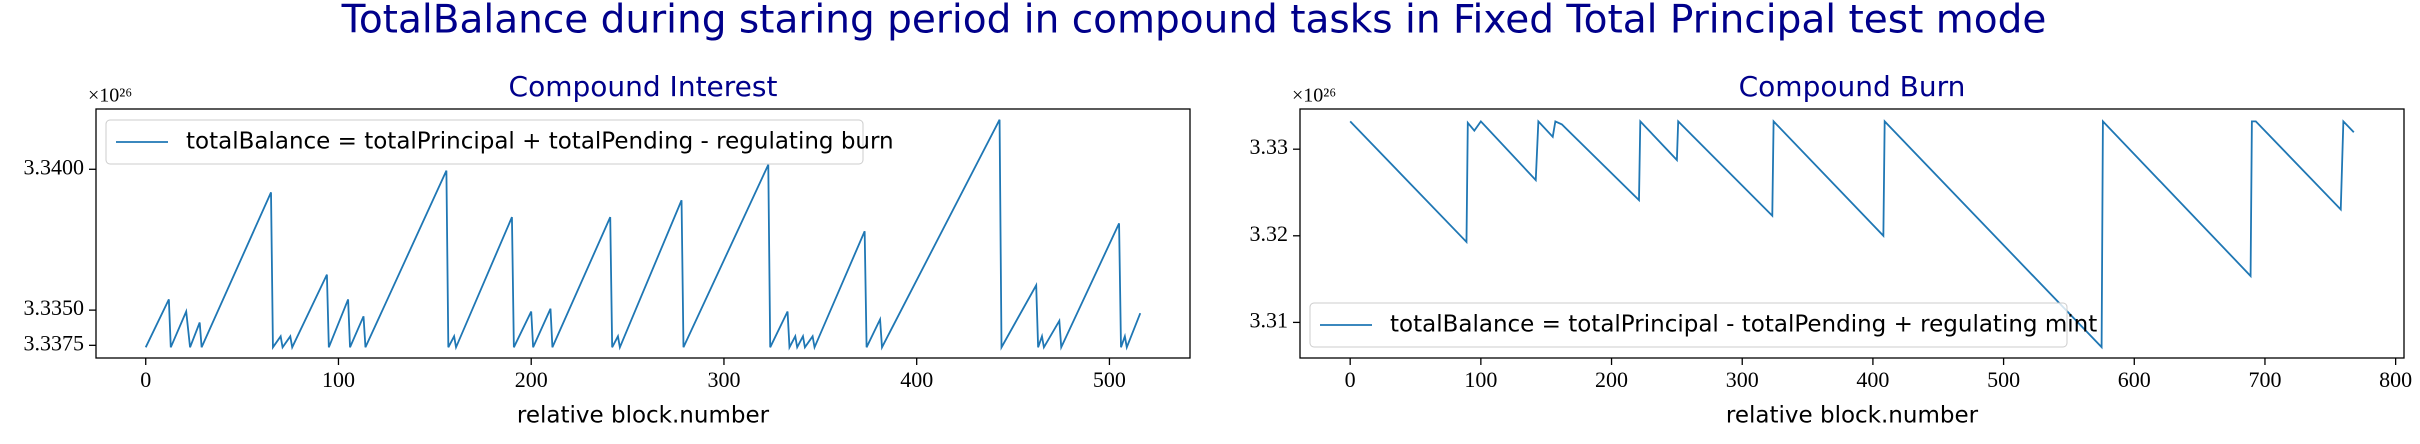 The width and height of the screenshot is (2420, 444). I want to click on y-tick-label: 3.31, so click(1269, 319).